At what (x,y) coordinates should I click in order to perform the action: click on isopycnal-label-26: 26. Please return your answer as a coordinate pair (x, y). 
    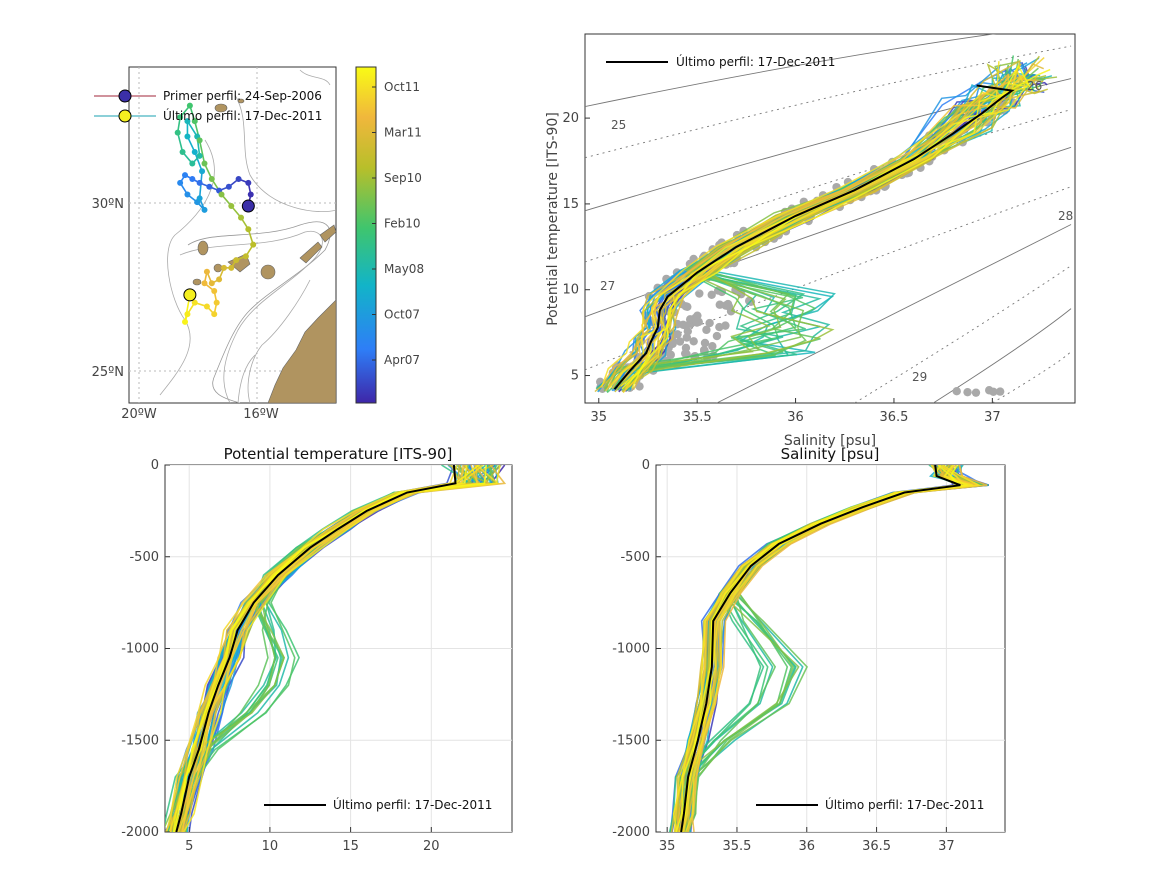
    Looking at the image, I should click on (1034, 86).